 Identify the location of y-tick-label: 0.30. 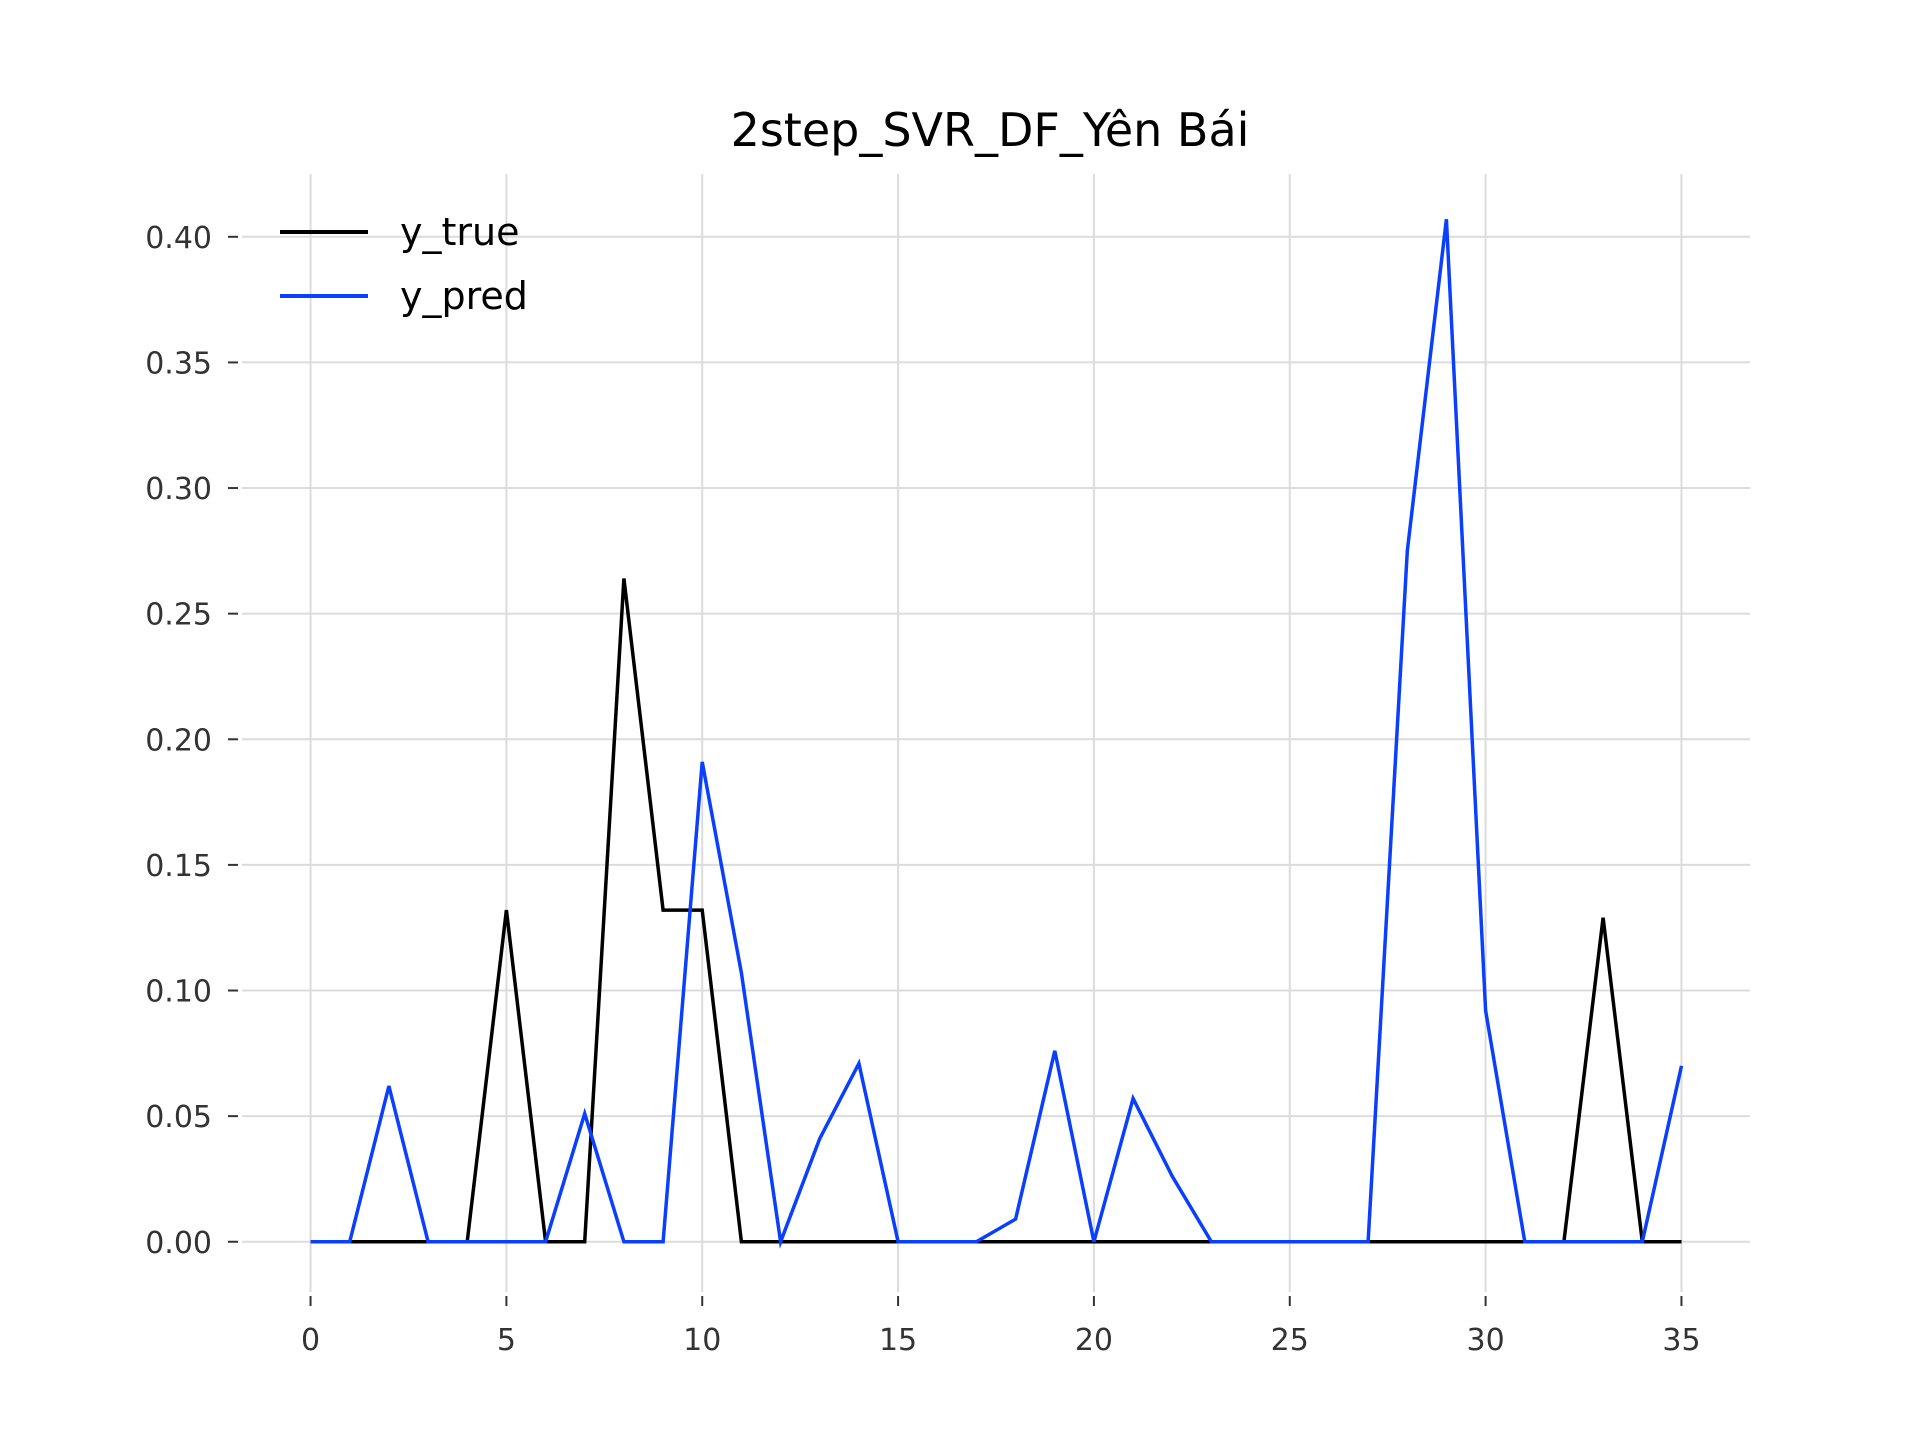
(178, 489).